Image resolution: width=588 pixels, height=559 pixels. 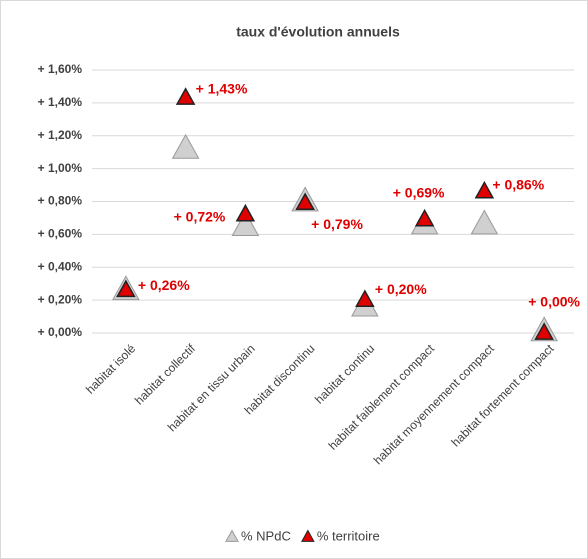 What do you see at coordinates (222, 89) in the screenshot?
I see `data-label: + 1,43%` at bounding box center [222, 89].